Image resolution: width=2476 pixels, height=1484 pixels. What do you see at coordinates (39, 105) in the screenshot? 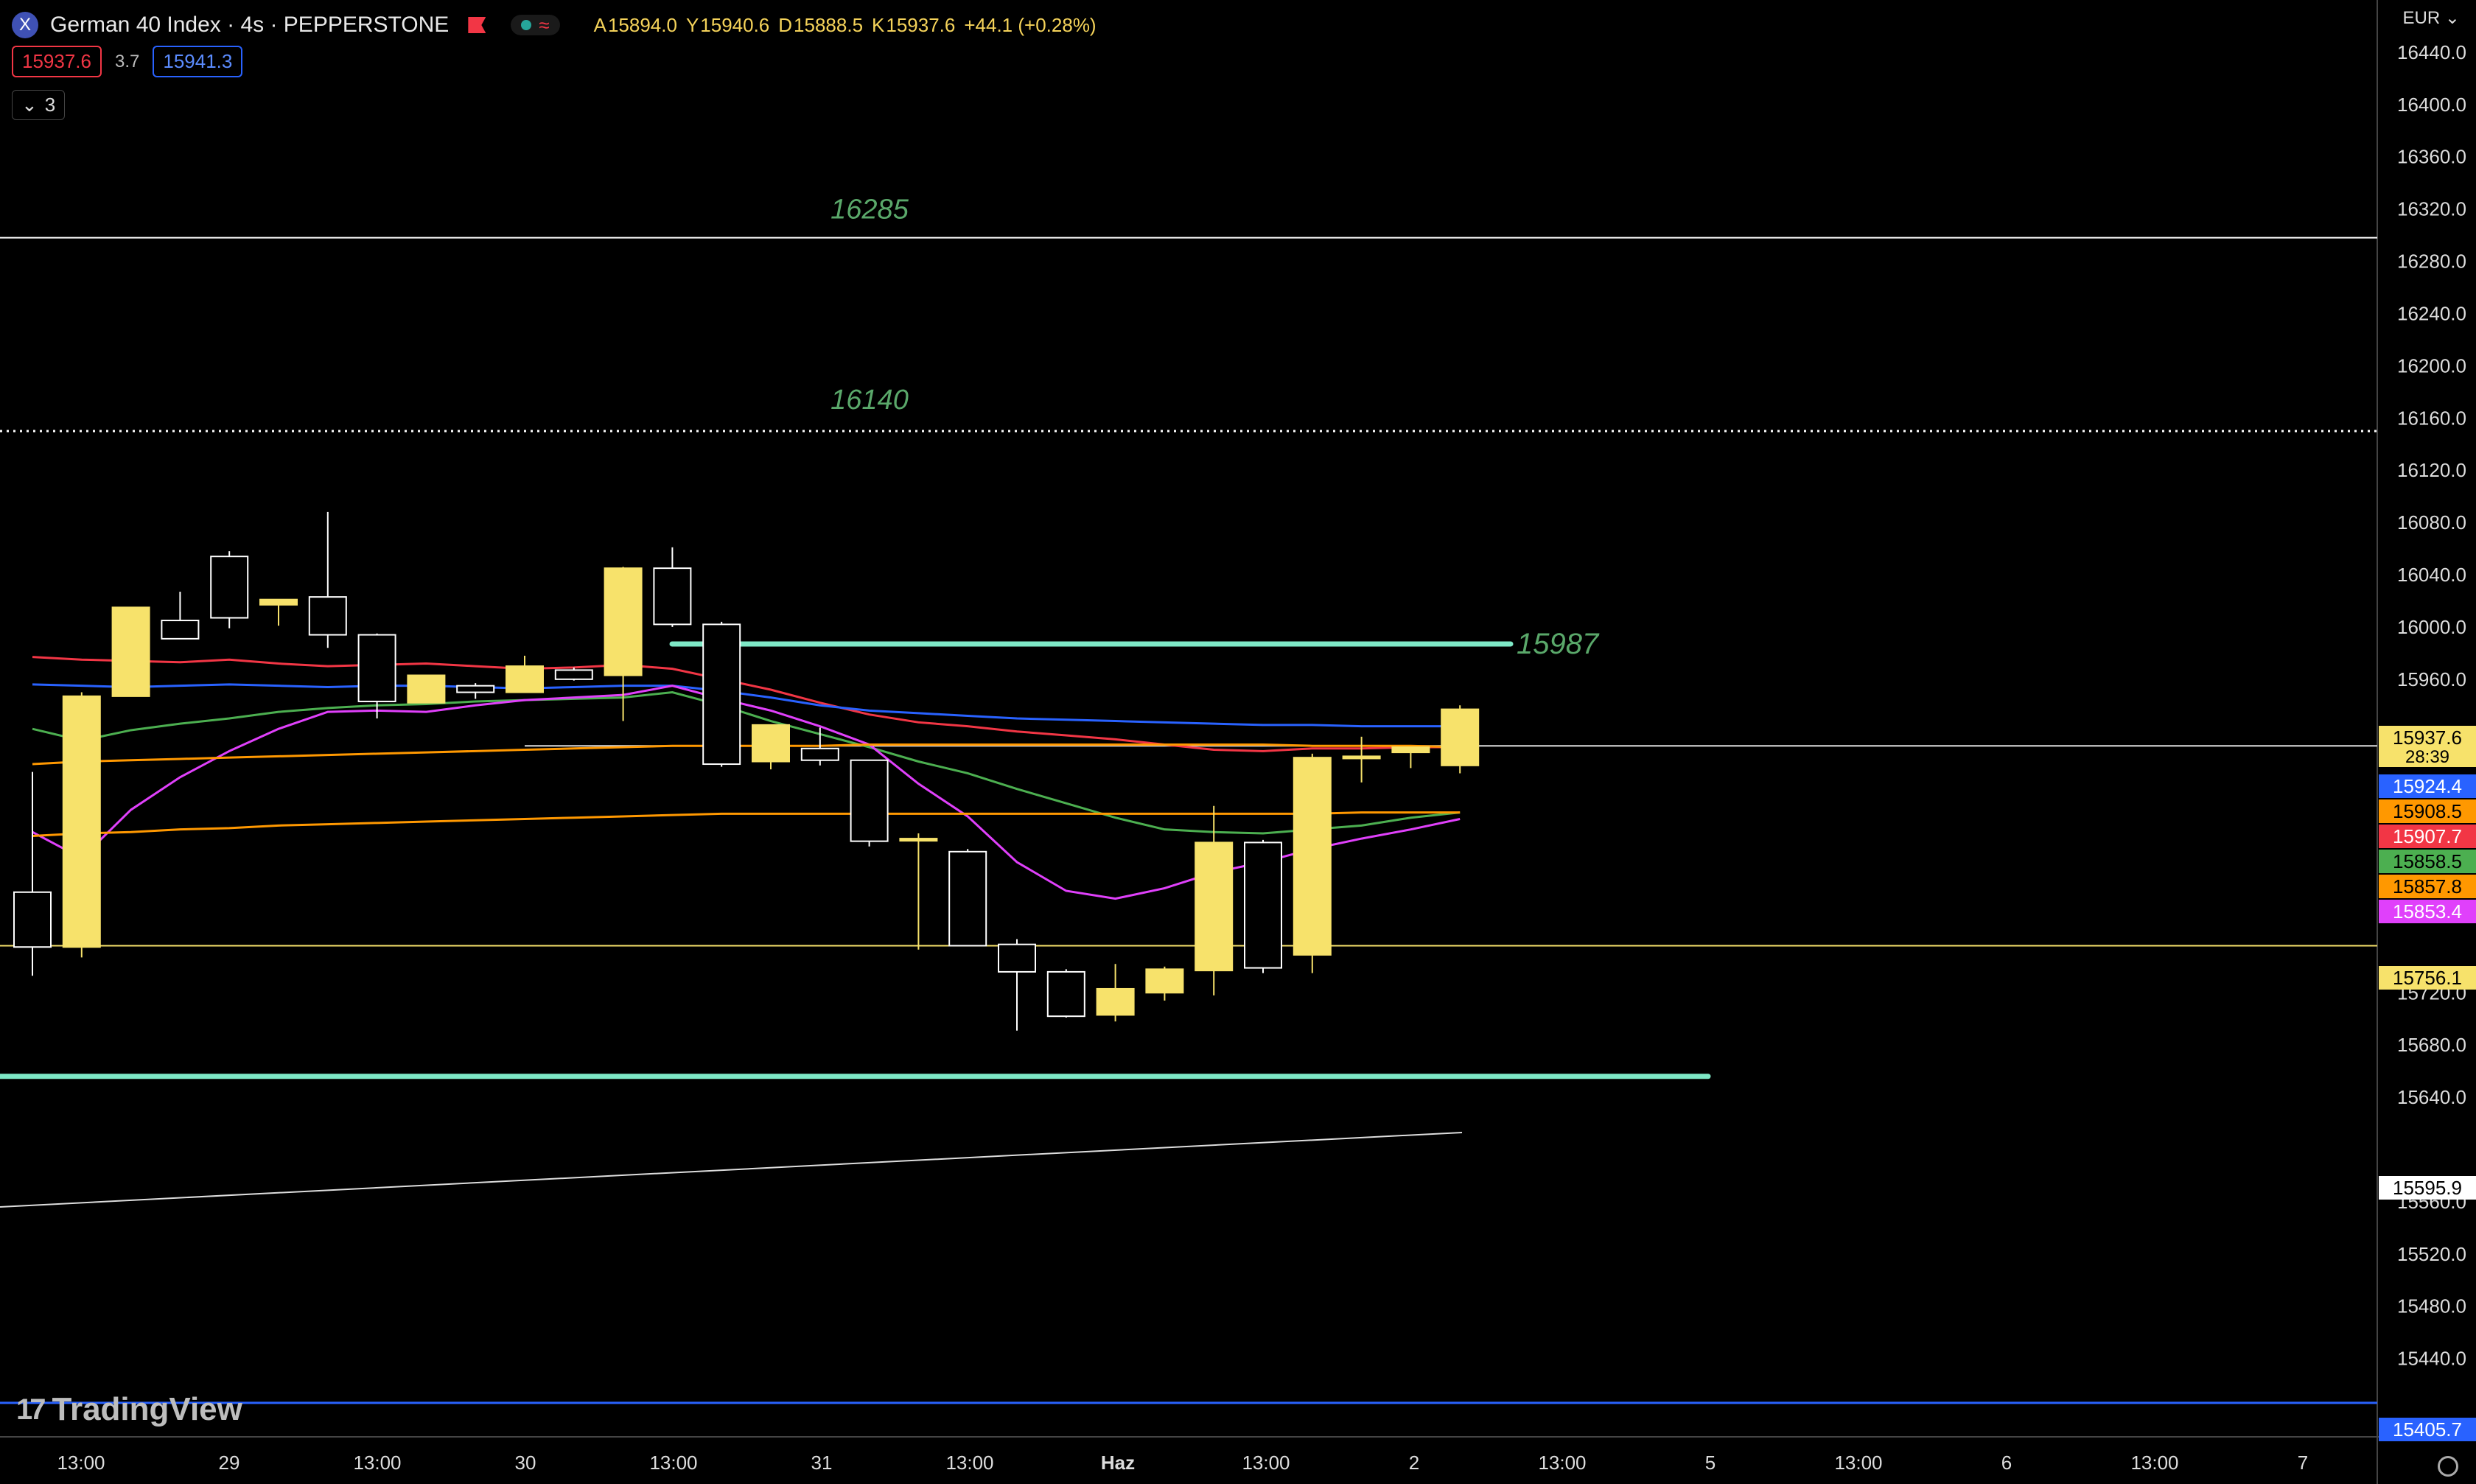
I see `indicators-toggle-button: ⌄ 3` at bounding box center [39, 105].